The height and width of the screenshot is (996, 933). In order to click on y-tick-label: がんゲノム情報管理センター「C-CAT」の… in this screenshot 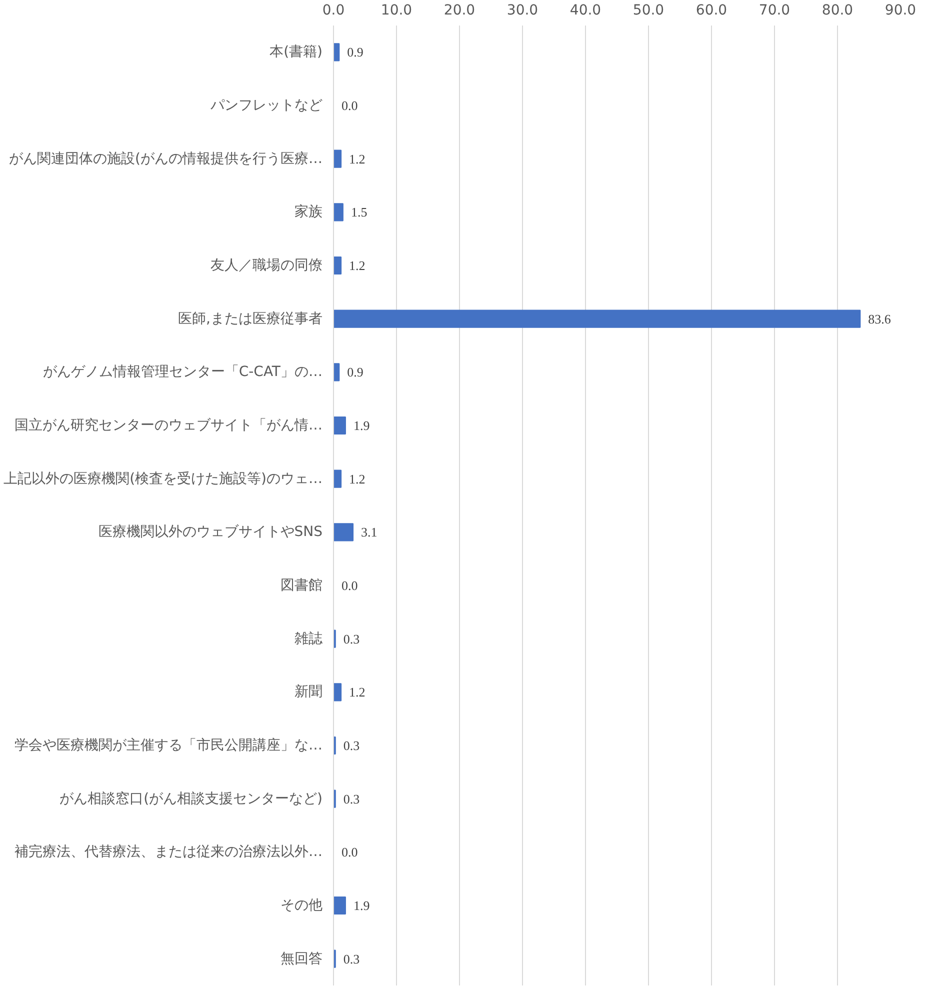, I will do `click(182, 372)`.